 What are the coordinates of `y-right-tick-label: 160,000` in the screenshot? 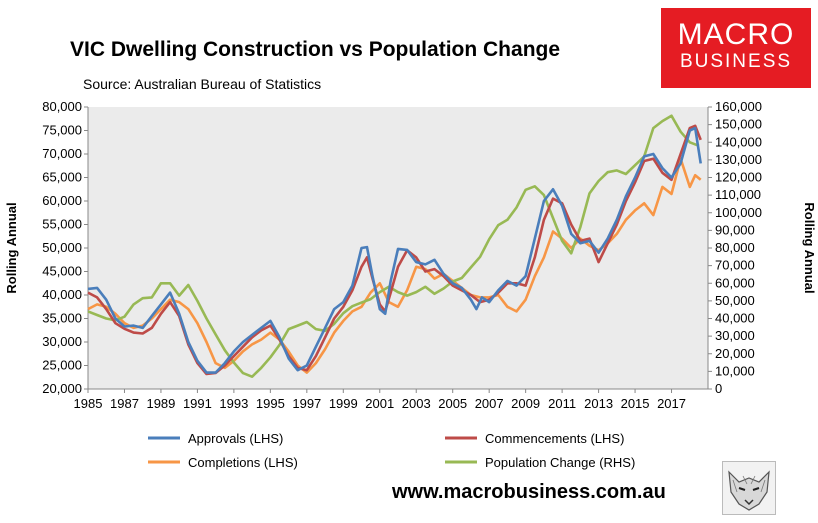 It's located at (738, 106).